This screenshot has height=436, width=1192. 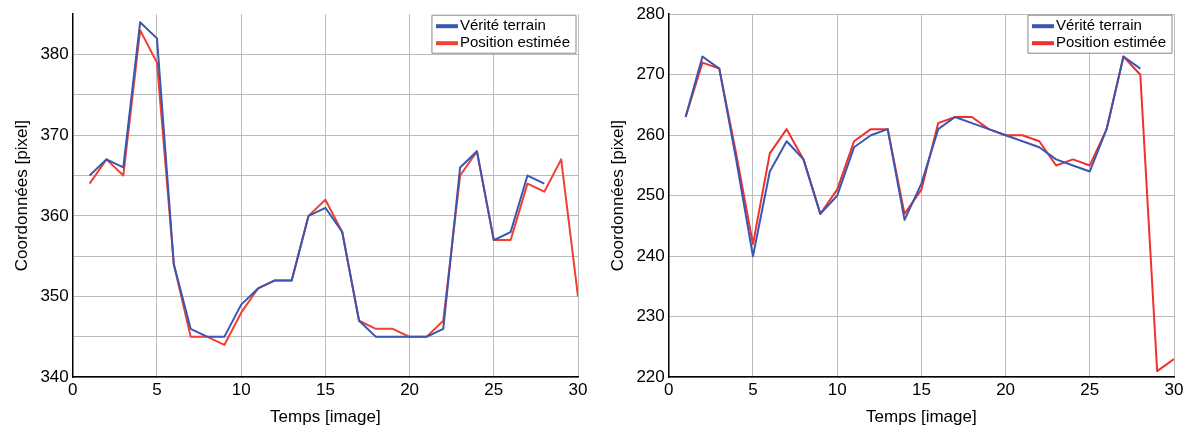 What do you see at coordinates (650, 376) in the screenshot?
I see `y-tick-label: 220` at bounding box center [650, 376].